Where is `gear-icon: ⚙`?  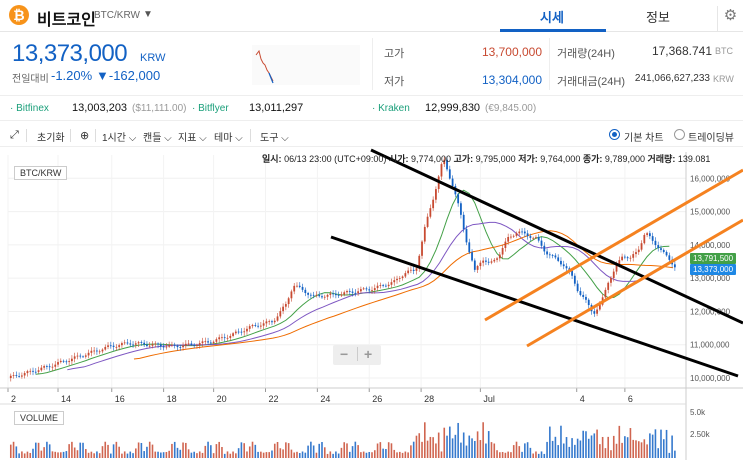 gear-icon: ⚙ is located at coordinates (730, 19).